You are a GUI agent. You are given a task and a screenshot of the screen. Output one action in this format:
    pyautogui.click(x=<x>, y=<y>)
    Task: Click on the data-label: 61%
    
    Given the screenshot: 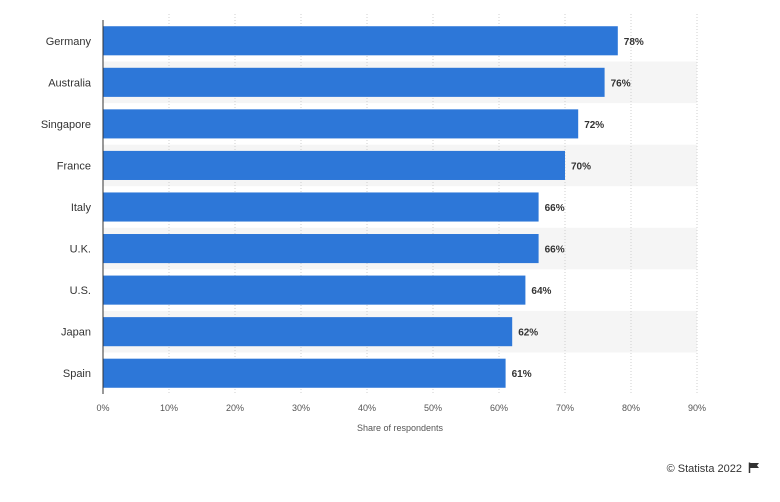 What is the action you would take?
    pyautogui.click(x=522, y=374)
    